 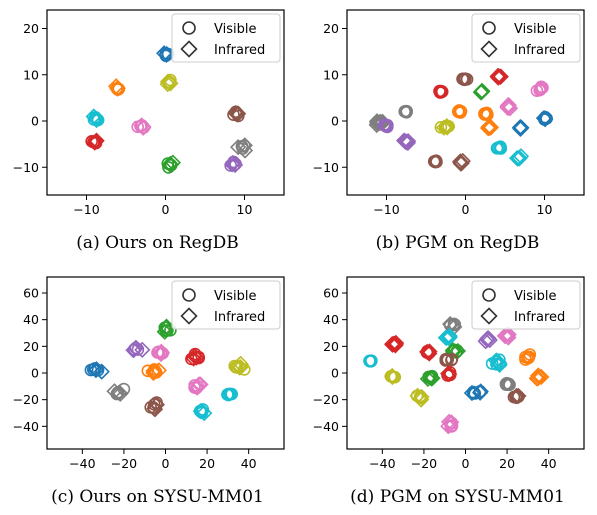 I want to click on x-tick-label: −40, so click(x=382, y=463).